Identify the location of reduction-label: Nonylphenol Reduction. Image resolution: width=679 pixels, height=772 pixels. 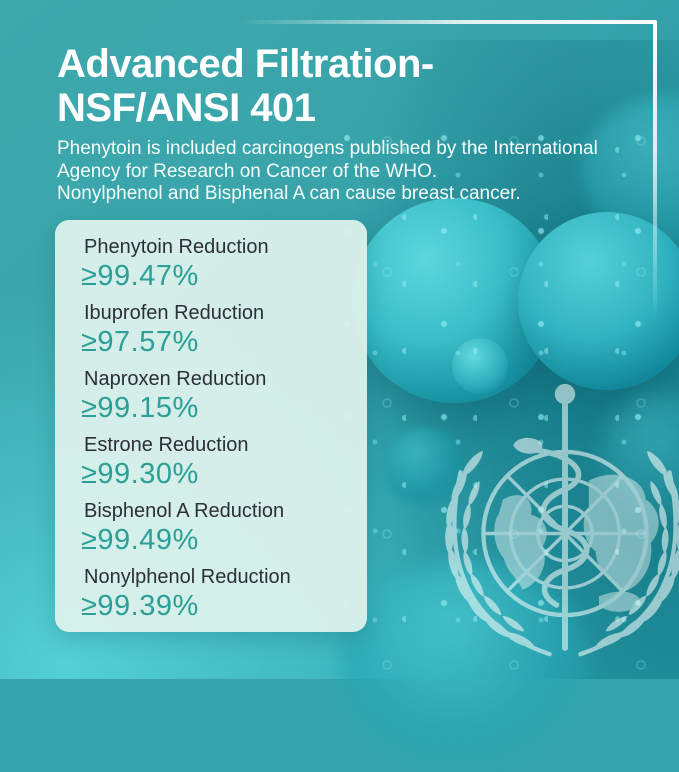
(187, 577).